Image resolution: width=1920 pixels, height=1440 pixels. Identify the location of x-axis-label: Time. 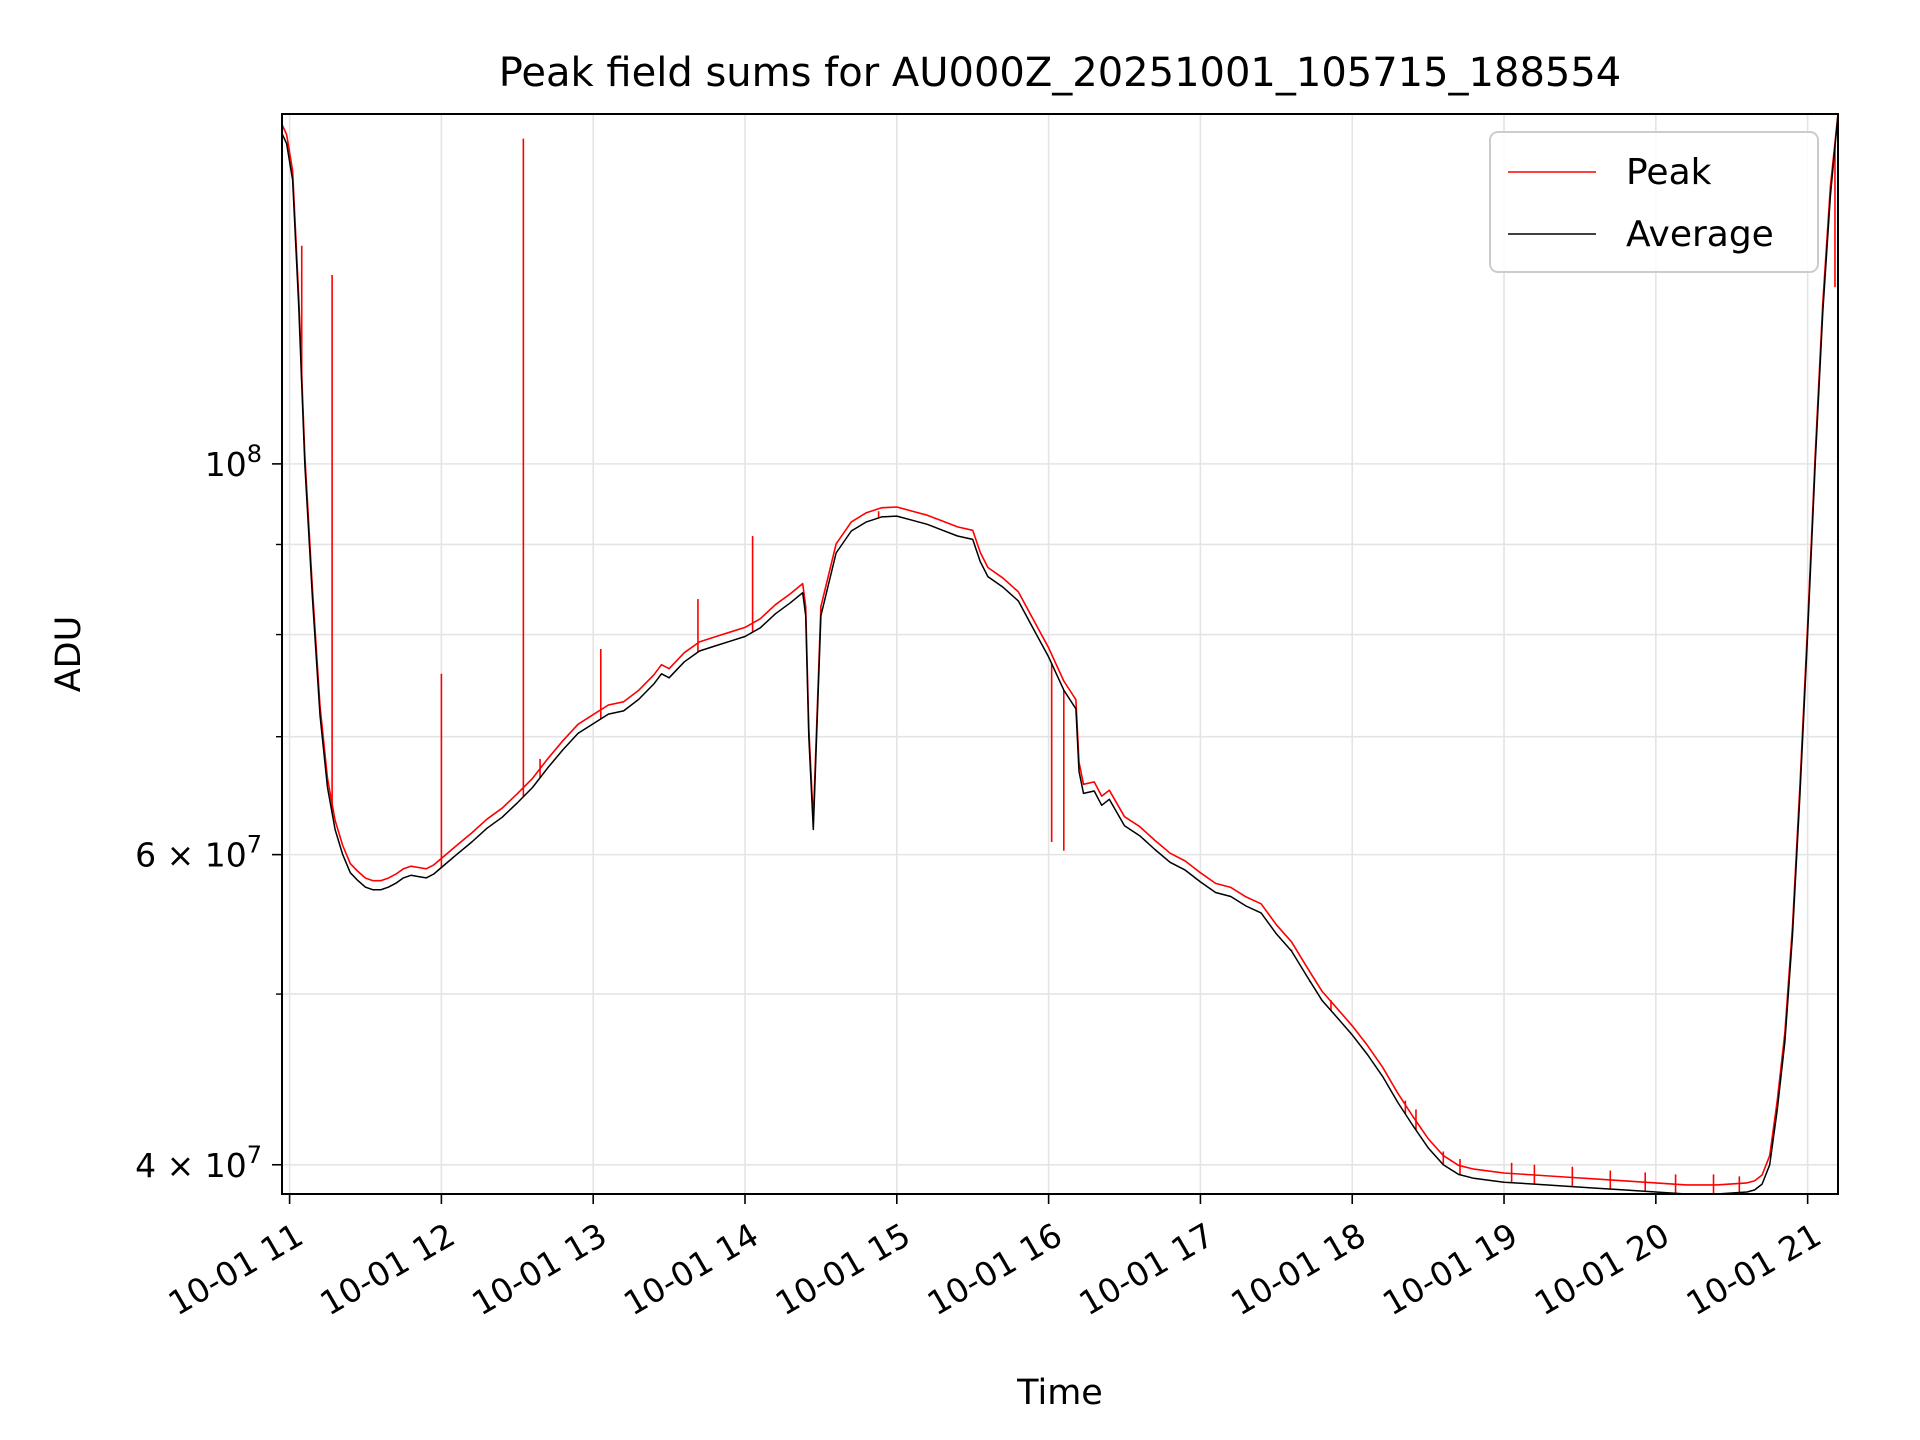
(1059, 1393).